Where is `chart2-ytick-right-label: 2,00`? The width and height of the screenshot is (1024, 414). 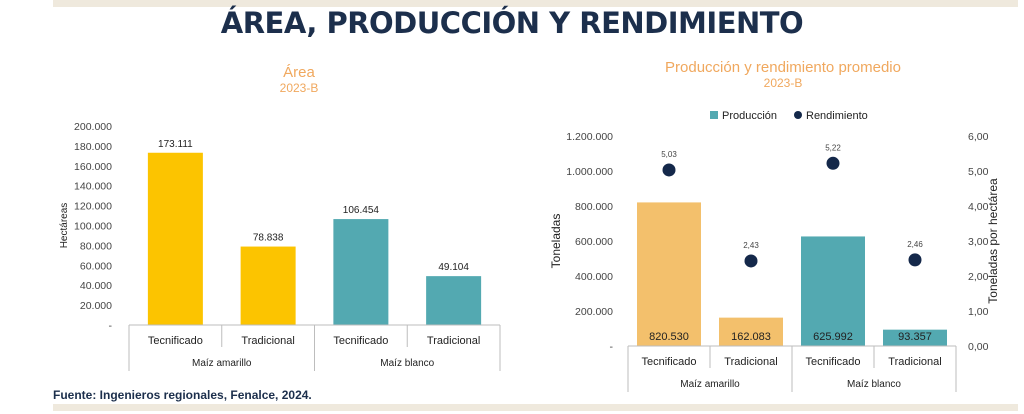
chart2-ytick-right-label: 2,00 is located at coordinates (978, 277).